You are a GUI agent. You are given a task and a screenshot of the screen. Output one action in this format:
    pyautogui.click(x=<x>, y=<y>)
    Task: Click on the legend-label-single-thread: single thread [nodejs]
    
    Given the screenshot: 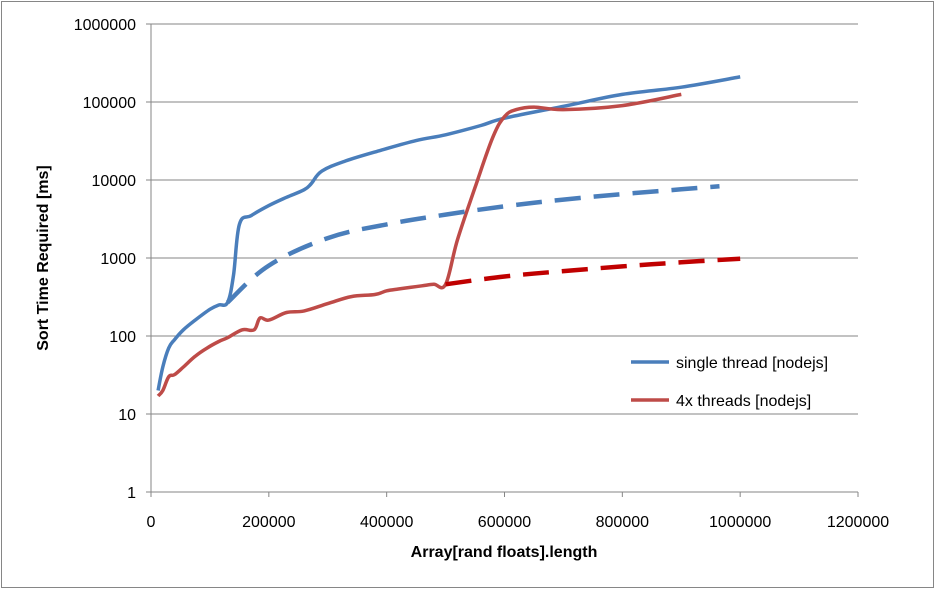 What is the action you would take?
    pyautogui.click(x=752, y=363)
    